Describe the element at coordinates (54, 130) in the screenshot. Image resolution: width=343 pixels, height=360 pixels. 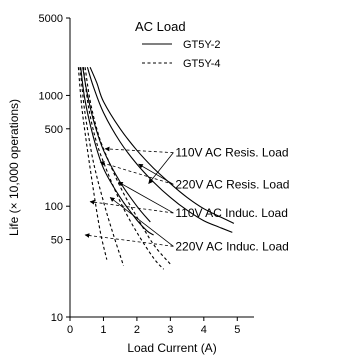
I see `y-tick-label: 500` at that location.